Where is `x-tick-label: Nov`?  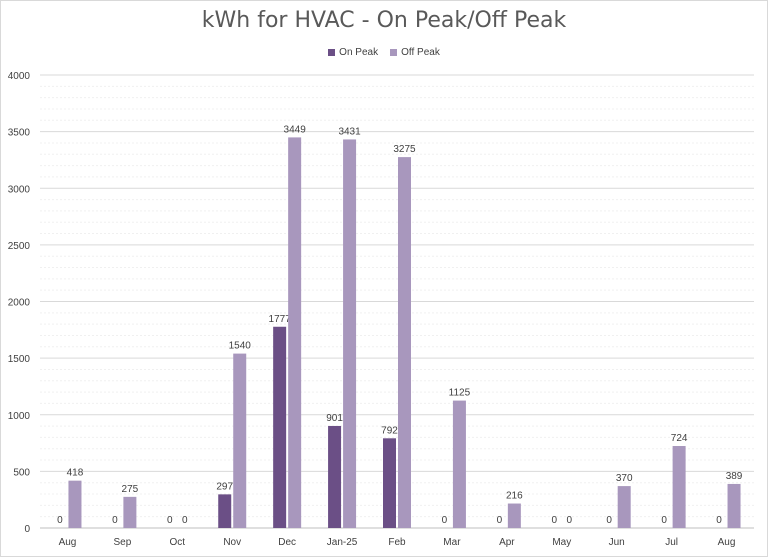 x-tick-label: Nov is located at coordinates (232, 542).